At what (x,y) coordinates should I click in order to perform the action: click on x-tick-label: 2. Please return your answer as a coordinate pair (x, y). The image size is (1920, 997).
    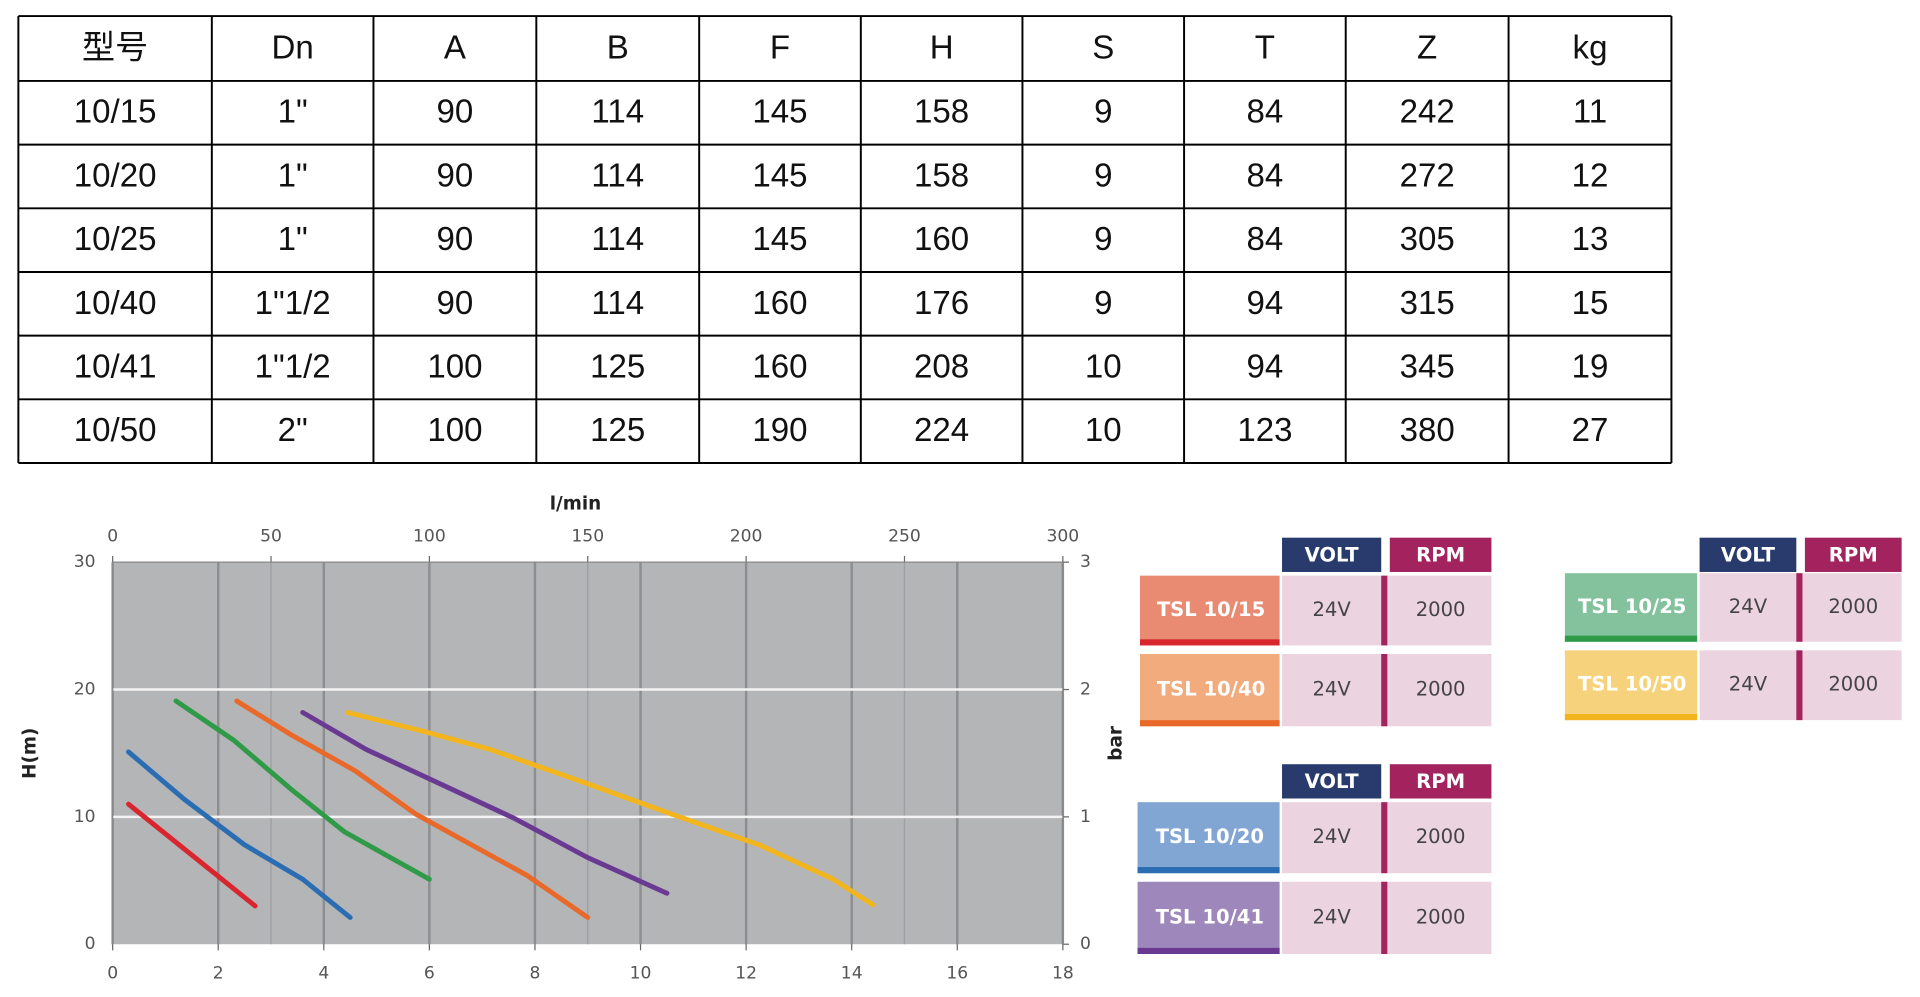
    Looking at the image, I should click on (218, 974).